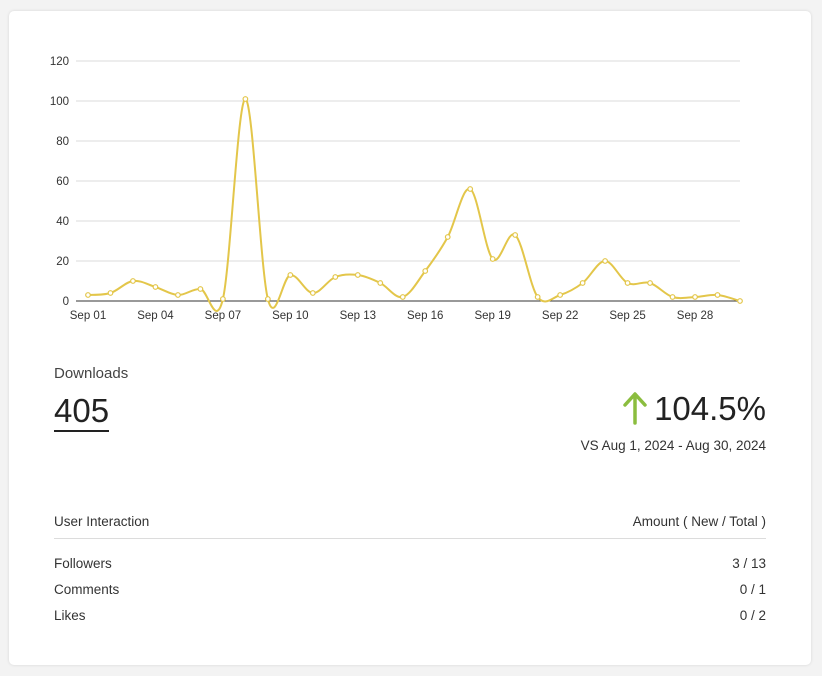  Describe the element at coordinates (358, 316) in the screenshot. I see `x-tick-label: Sep 13` at that location.